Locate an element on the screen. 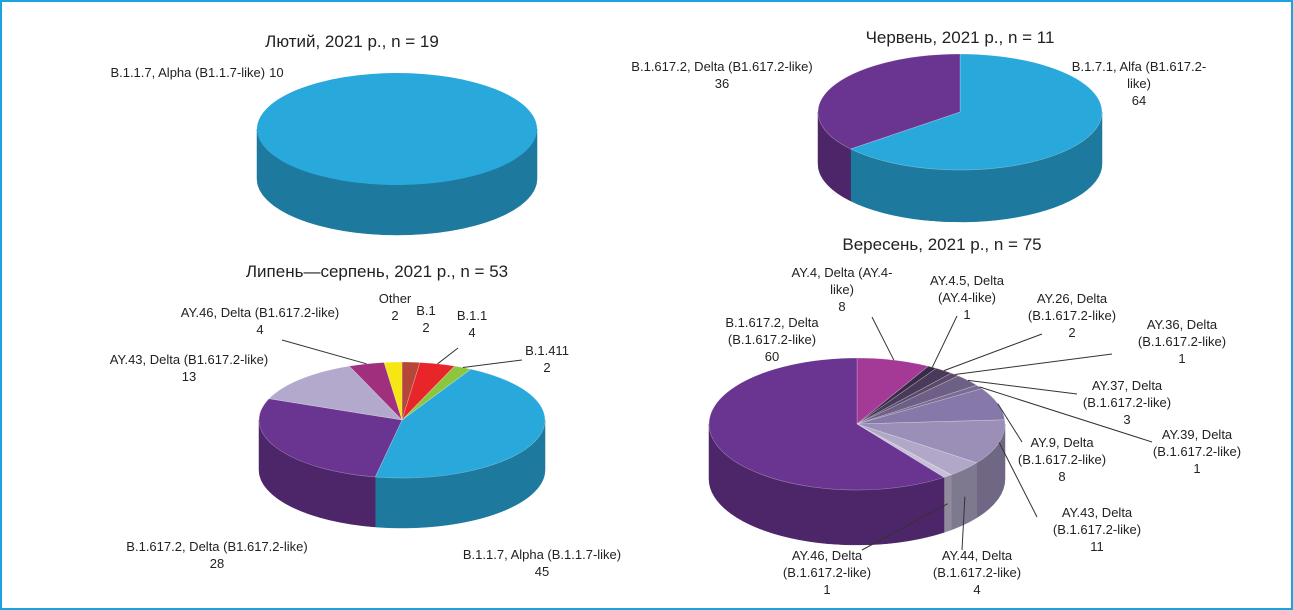 Image resolution: width=1293 pixels, height=610 pixels. category-label: B.1.1 is located at coordinates (472, 315).